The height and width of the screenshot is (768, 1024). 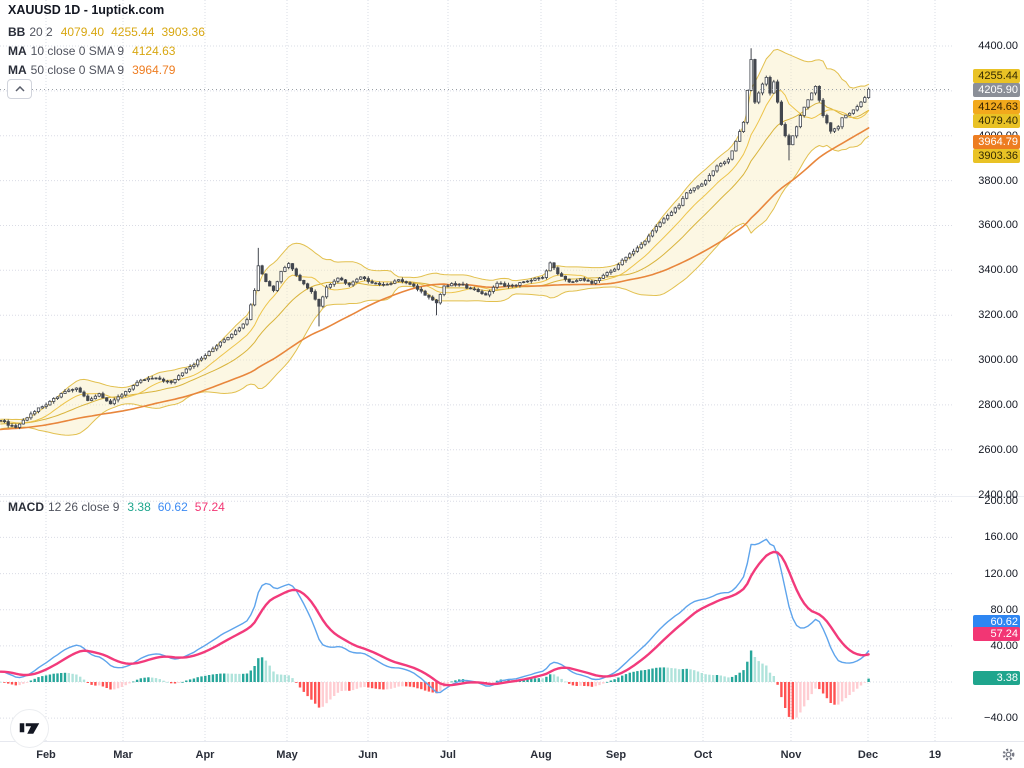 I want to click on price-badge: 4255.44, so click(x=996, y=76).